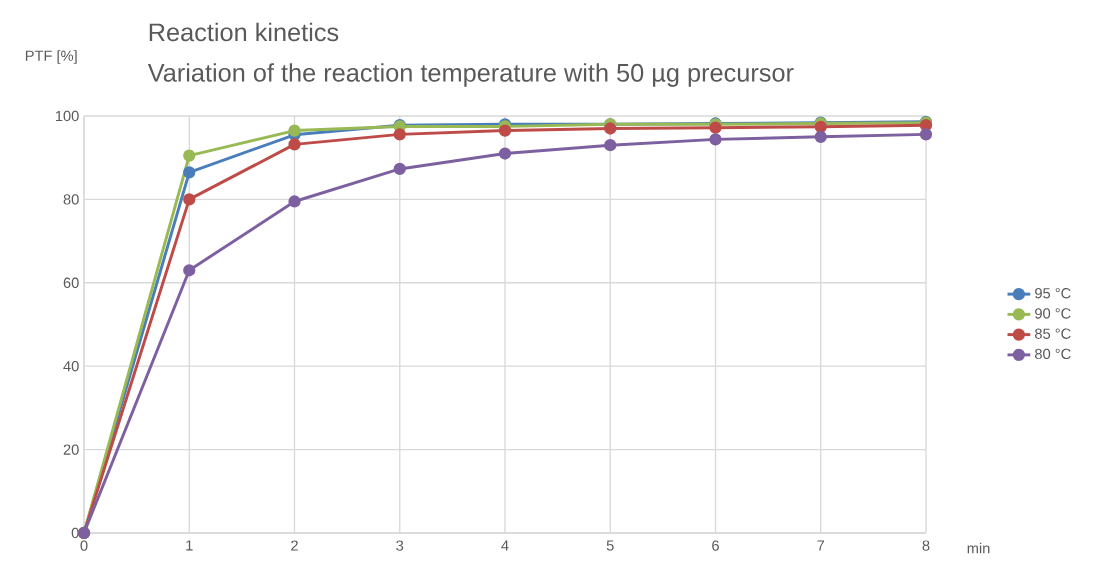 This screenshot has height=578, width=1093. I want to click on chart-title: Reaction kinetics, so click(244, 32).